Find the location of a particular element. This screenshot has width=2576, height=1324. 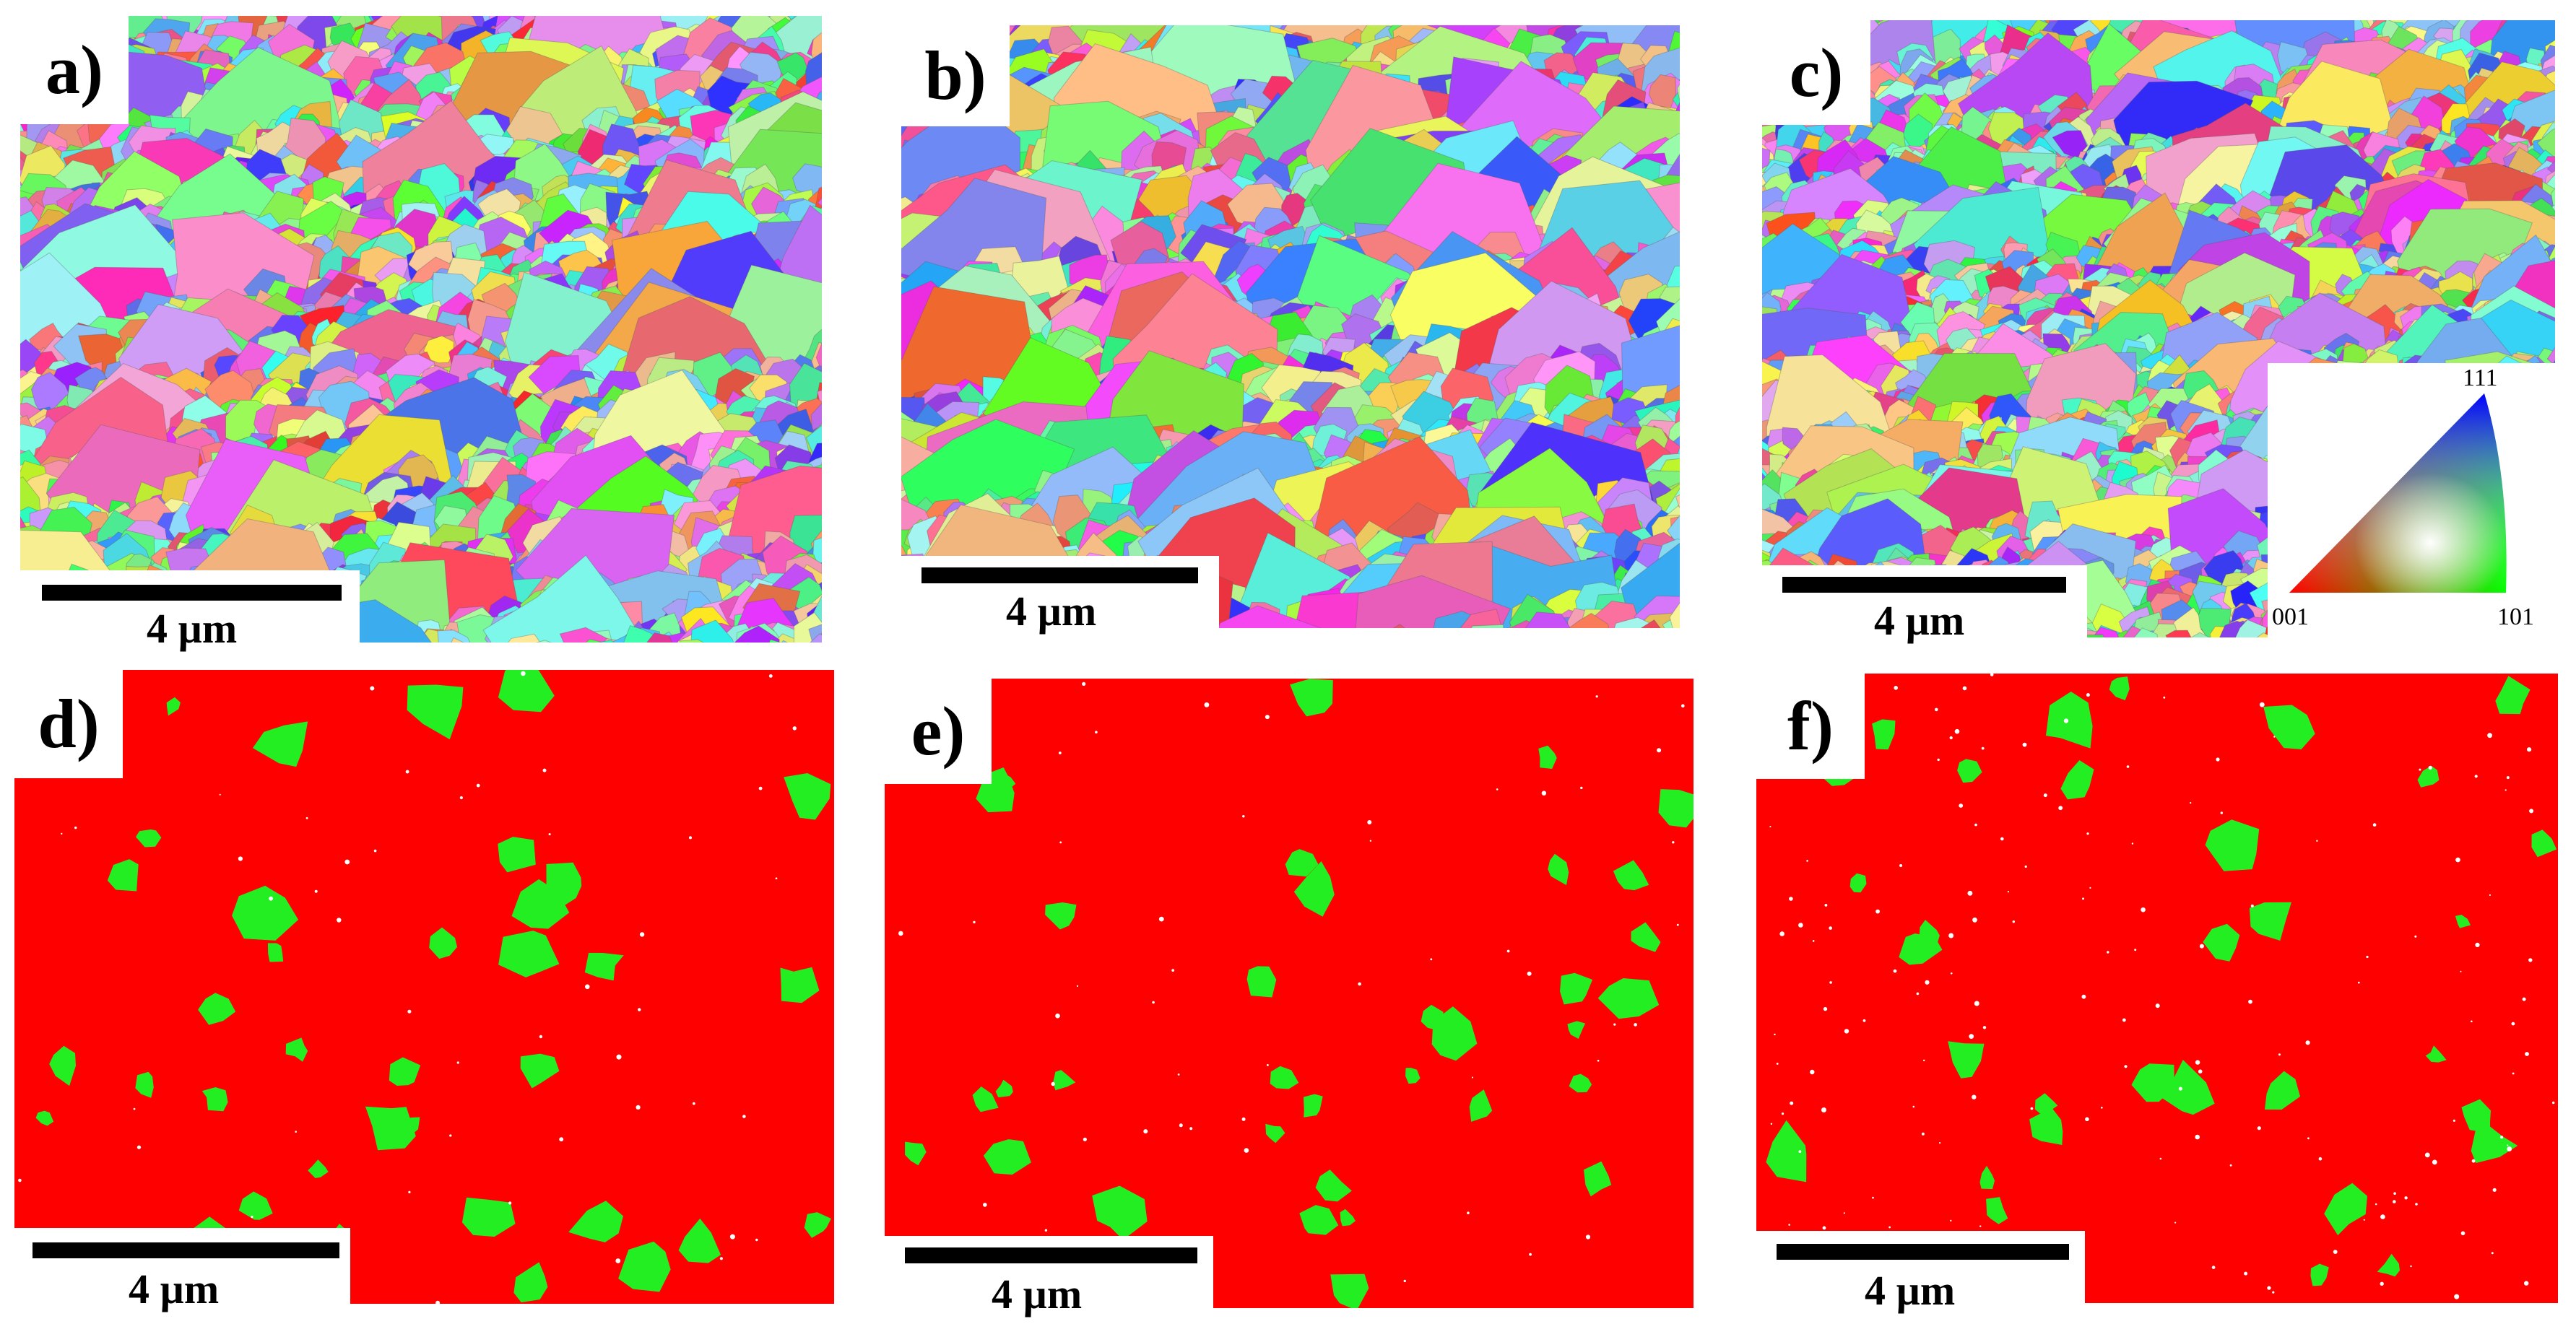

ipf-color-key: 111 001 101 is located at coordinates (2411, 500).